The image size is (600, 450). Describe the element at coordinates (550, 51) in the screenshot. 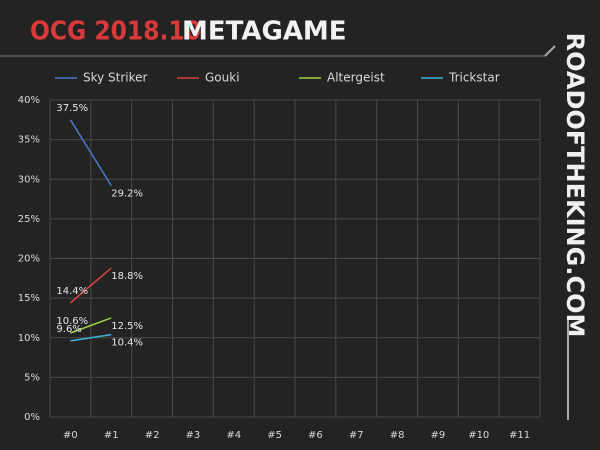

I see `rule-accent` at that location.